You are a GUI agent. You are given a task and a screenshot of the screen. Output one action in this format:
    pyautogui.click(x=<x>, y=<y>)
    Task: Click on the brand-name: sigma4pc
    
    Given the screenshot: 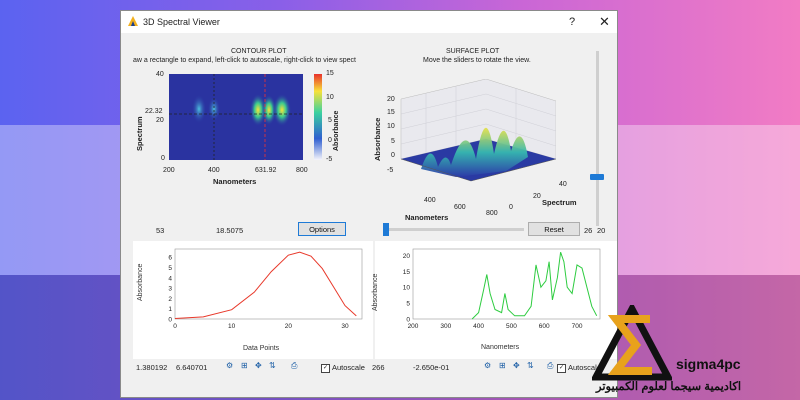 What is the action you would take?
    pyautogui.click(x=708, y=364)
    